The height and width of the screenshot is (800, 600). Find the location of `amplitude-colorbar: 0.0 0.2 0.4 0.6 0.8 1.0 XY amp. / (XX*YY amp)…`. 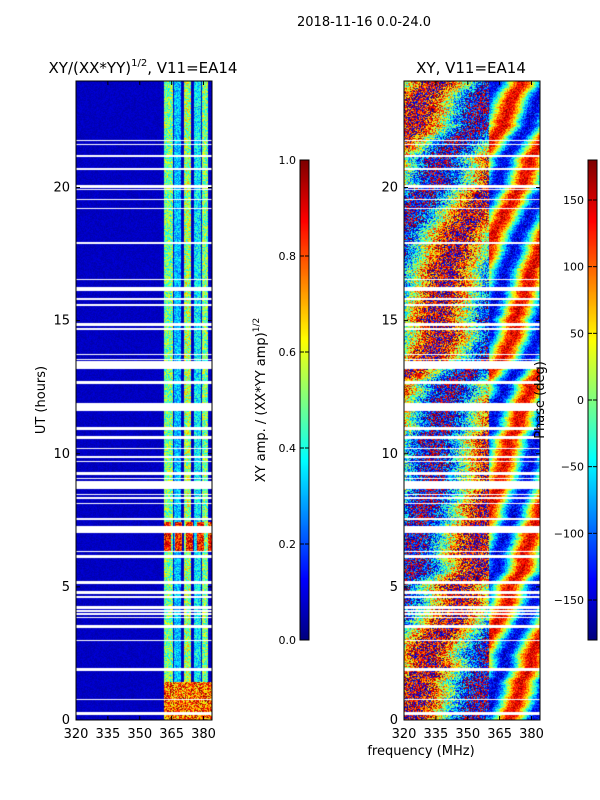

amplitude-colorbar: 0.0 0.2 0.4 0.6 0.8 1.0 XY amp. / (XX*YY amp)… is located at coordinates (281, 400).